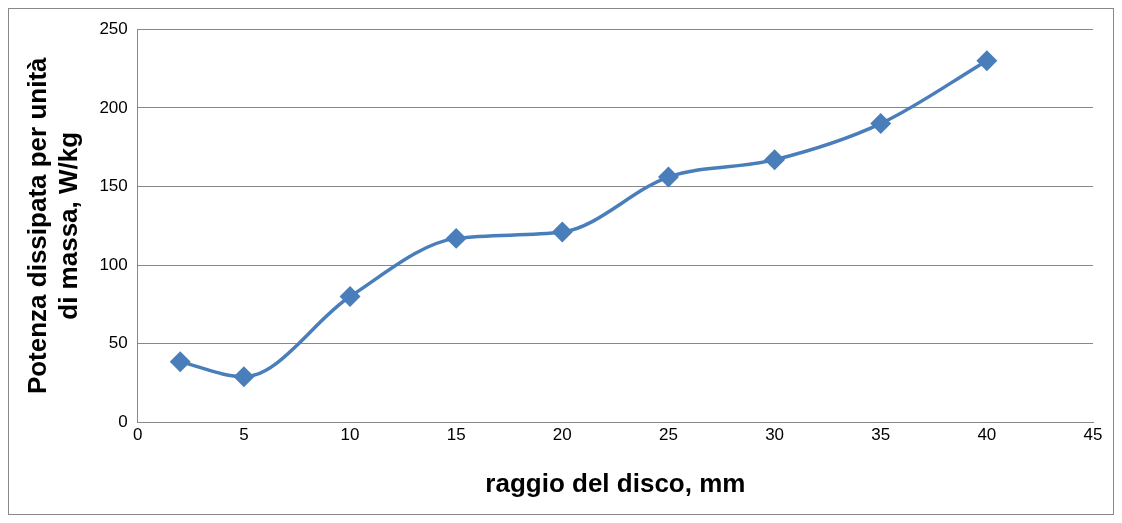 This screenshot has width=1122, height=523. I want to click on y-tick-label: 0, so click(123, 422).